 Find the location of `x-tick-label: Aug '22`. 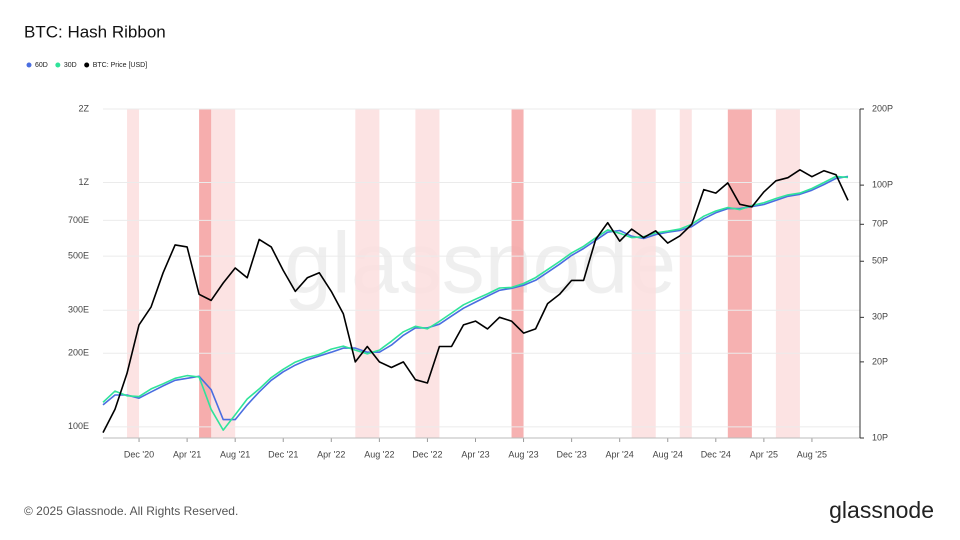

x-tick-label: Aug '22 is located at coordinates (379, 454).